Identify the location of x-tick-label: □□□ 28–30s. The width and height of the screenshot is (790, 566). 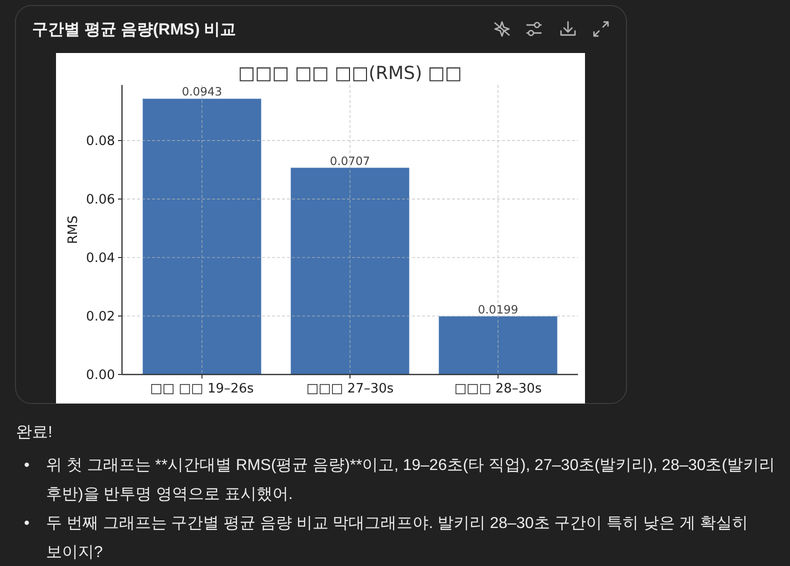
(498, 389).